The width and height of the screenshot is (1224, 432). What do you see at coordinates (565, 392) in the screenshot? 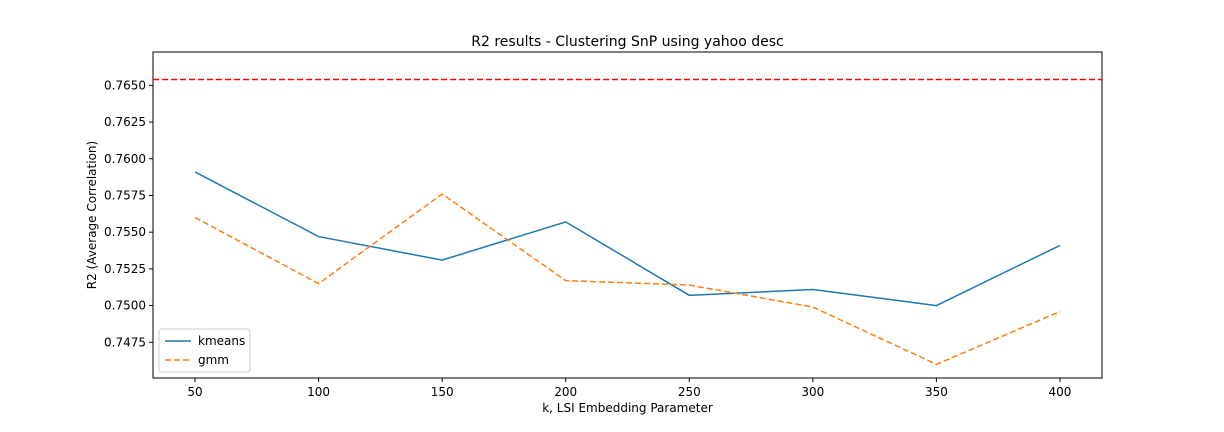
I see `x-tick-label: 200` at bounding box center [565, 392].